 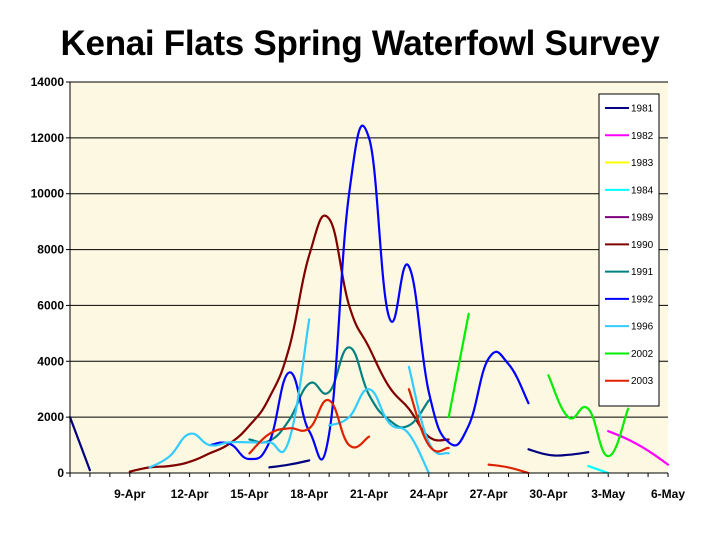 What do you see at coordinates (48, 82) in the screenshot?
I see `y-tick-label: 14000` at bounding box center [48, 82].